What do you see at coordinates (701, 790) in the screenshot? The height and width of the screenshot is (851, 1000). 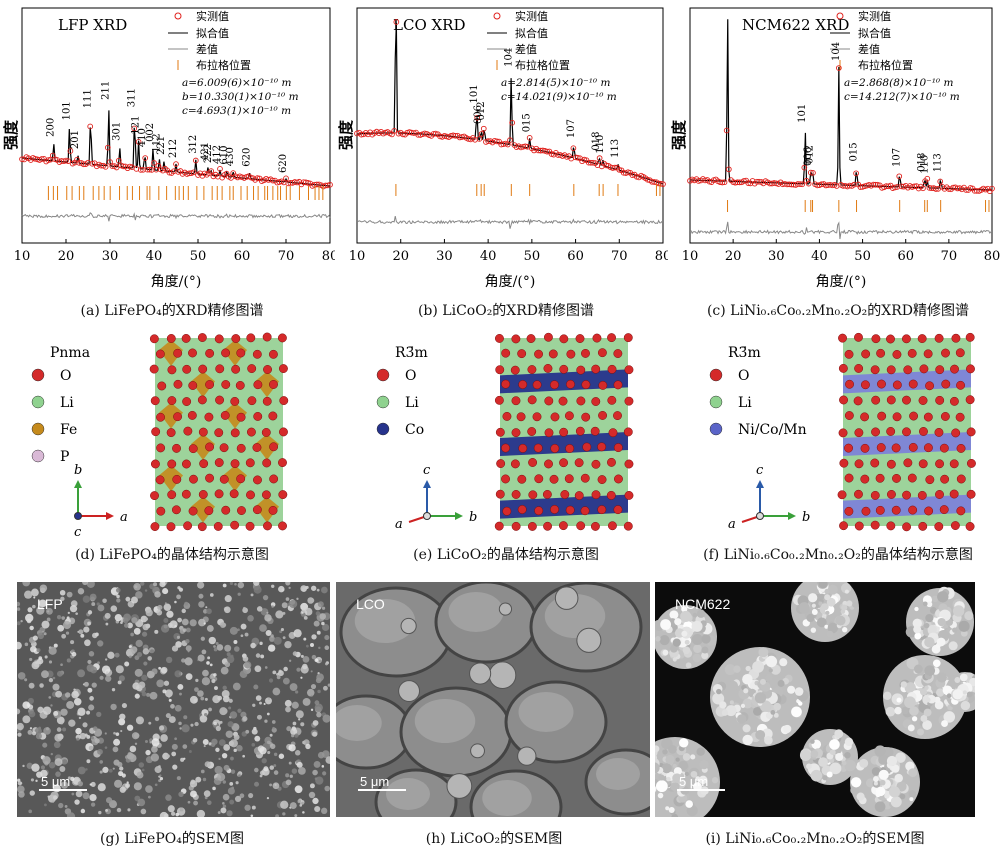 I see `scale-bar` at bounding box center [701, 790].